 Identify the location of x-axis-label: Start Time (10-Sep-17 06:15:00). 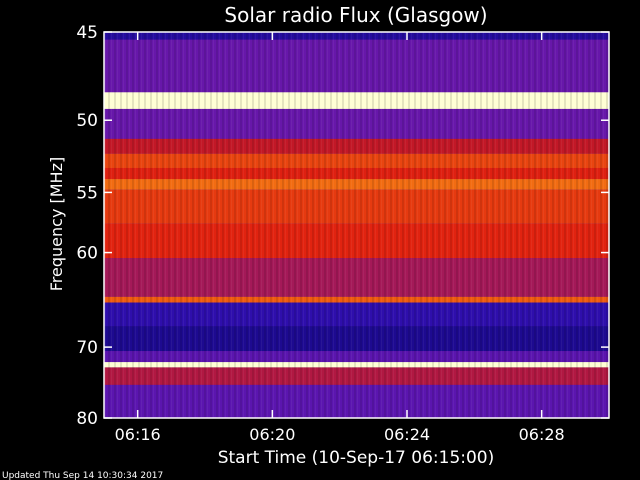
(356, 458).